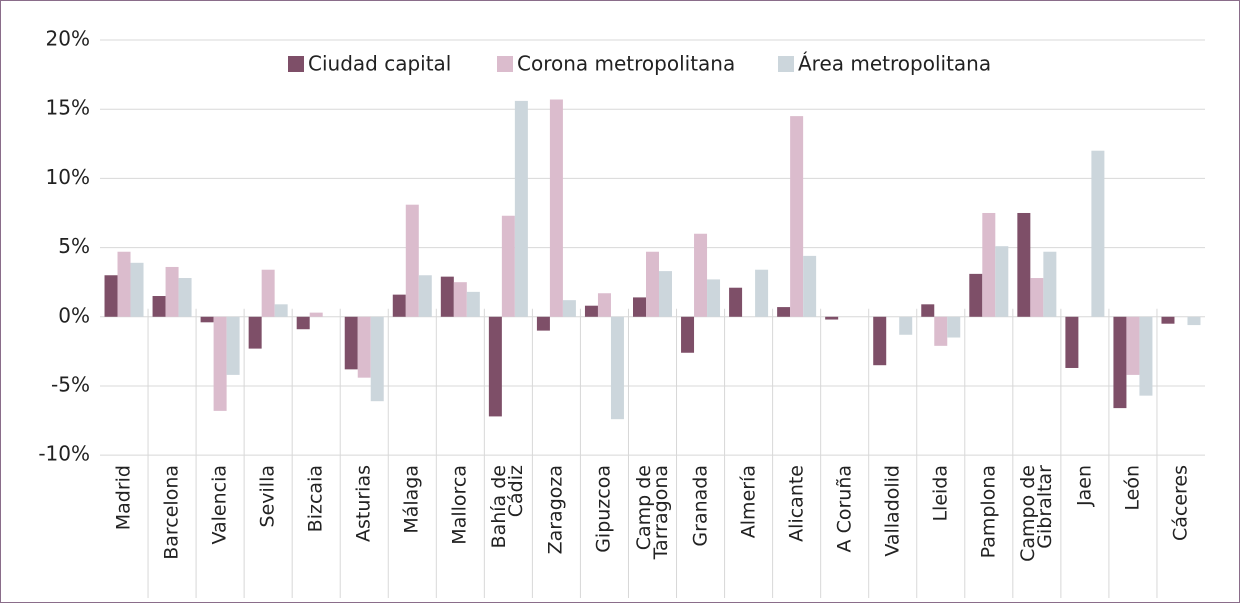 This screenshot has width=1240, height=603. I want to click on x-tick-label: Valladolid, so click(892, 511).